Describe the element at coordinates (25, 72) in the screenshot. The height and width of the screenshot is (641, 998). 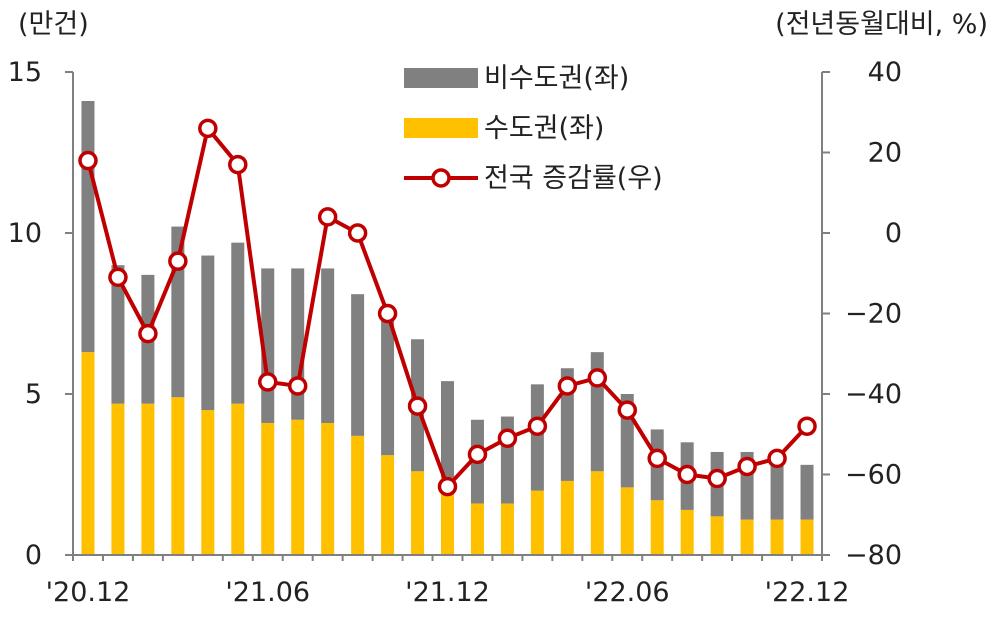
I see `left-tick-label: 15` at that location.